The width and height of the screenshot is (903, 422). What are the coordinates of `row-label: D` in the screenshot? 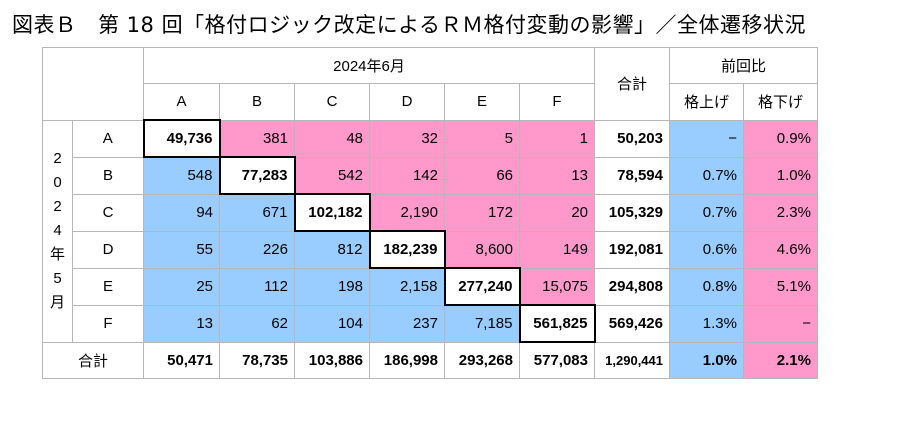 It's located at (108, 249).